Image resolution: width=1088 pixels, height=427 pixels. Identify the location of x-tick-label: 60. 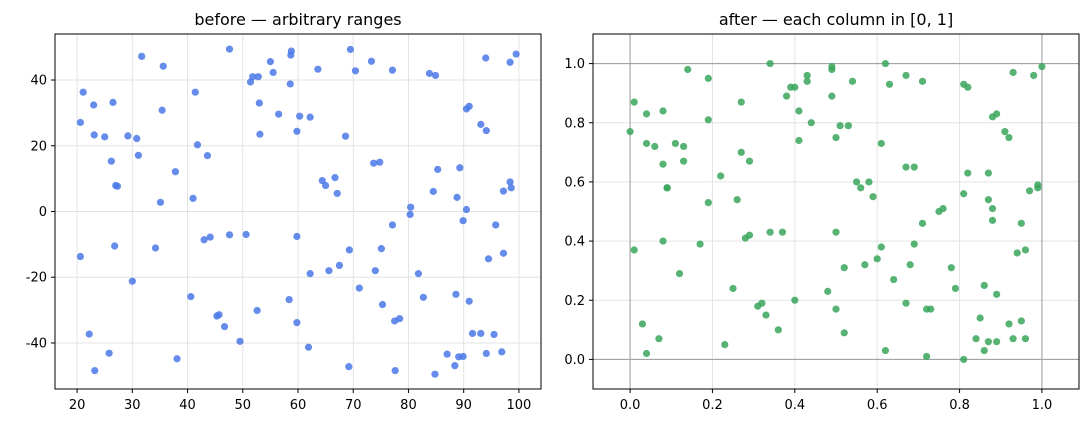
(298, 405).